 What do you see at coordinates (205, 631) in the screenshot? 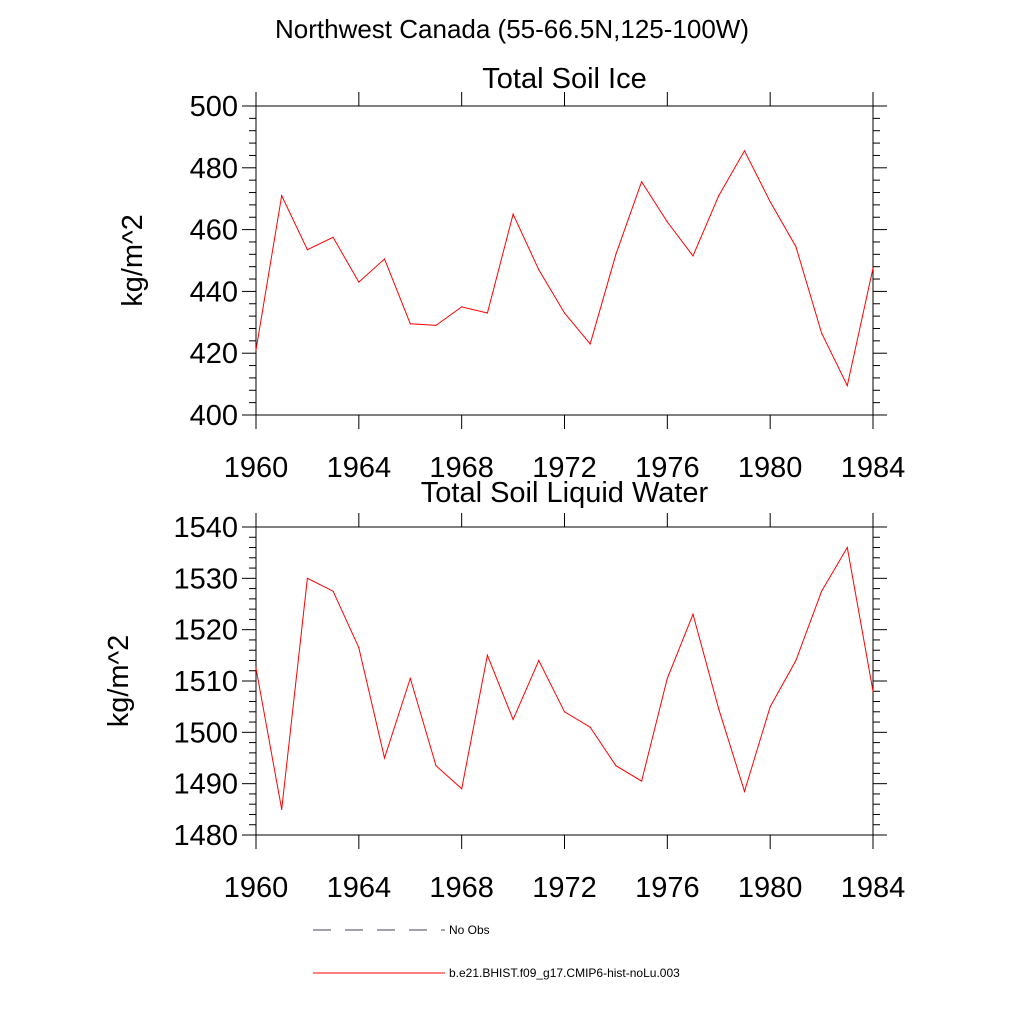
I see `panel2-ytick-label: 1520` at bounding box center [205, 631].